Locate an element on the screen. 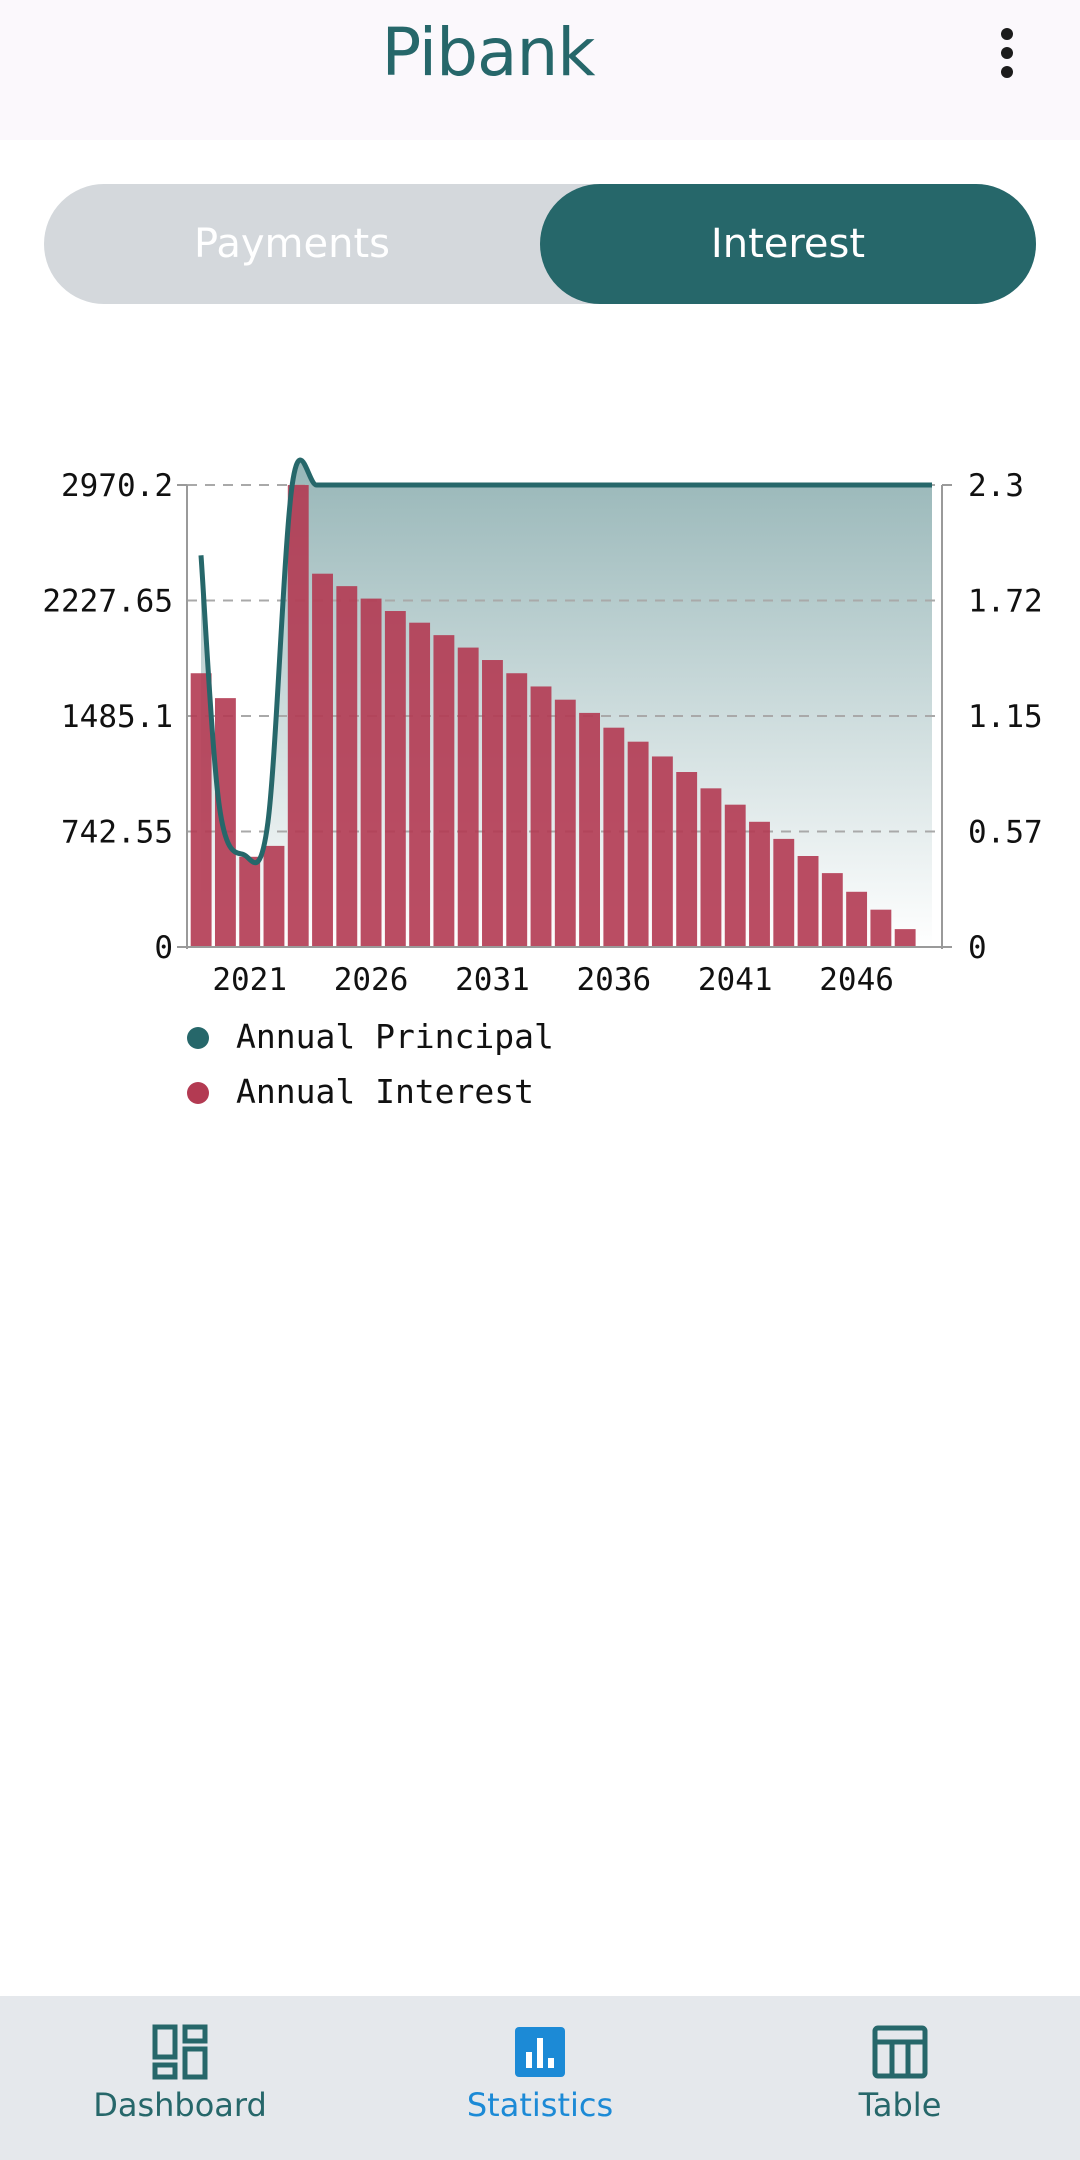 Image resolution: width=1080 pixels, height=2160 pixels. x-tick-label: 2036 is located at coordinates (614, 980).